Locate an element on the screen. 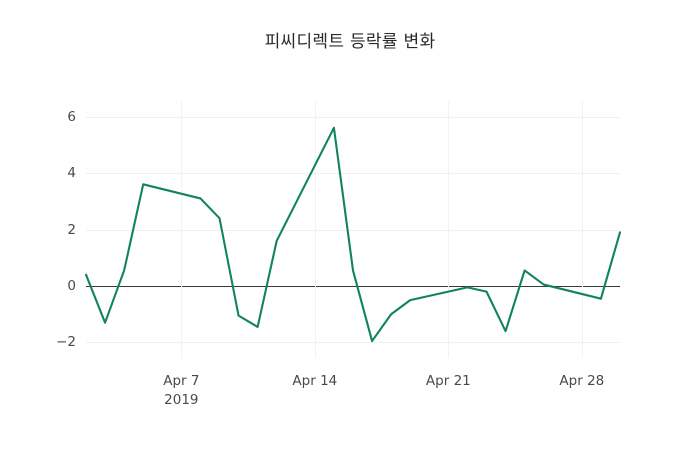 Image resolution: width=700 pixels, height=450 pixels. x-axis-tick-label-primary: Apr 7 is located at coordinates (181, 381).